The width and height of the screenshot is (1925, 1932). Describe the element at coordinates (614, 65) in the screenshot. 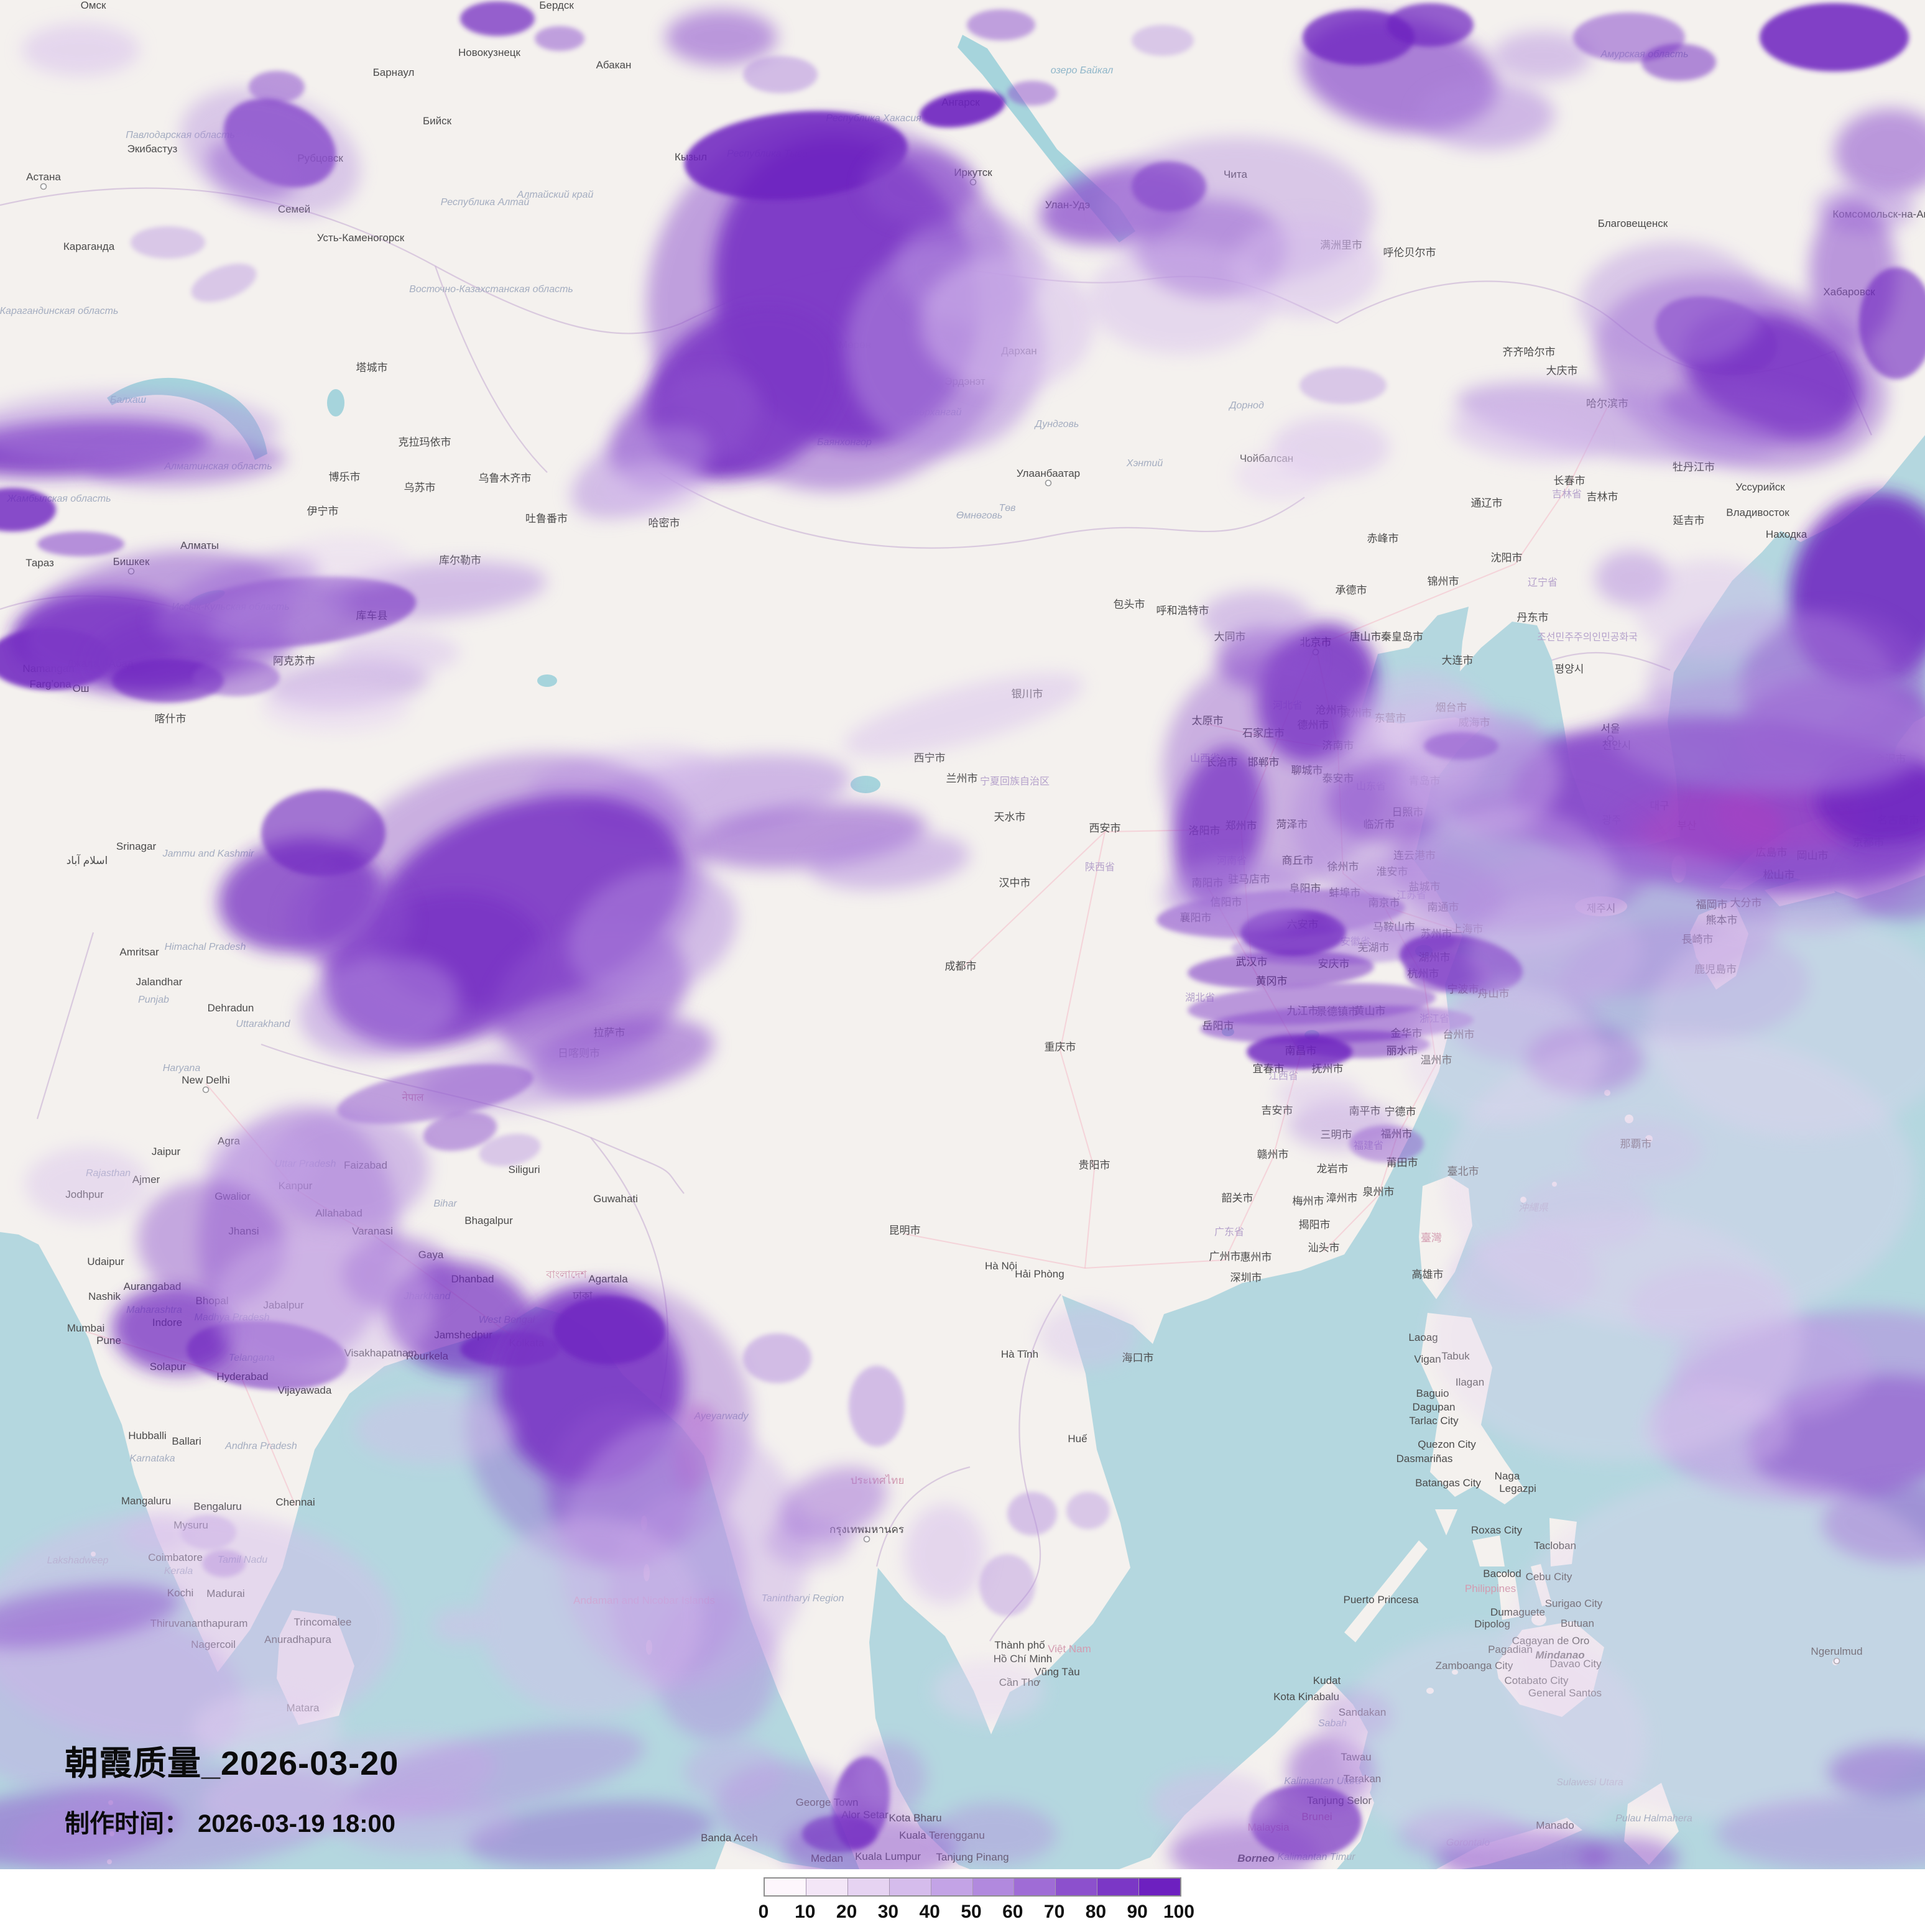

I see `map-label-city: Абакан` at that location.